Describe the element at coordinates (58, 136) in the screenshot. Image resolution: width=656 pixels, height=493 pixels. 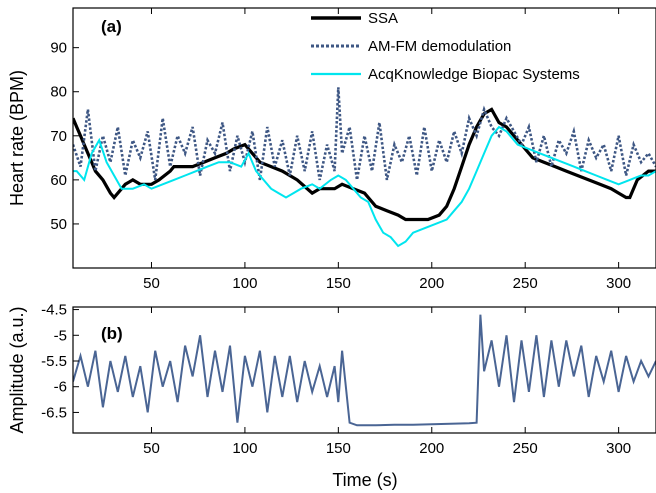
I see `y-tick-label: 70` at that location.